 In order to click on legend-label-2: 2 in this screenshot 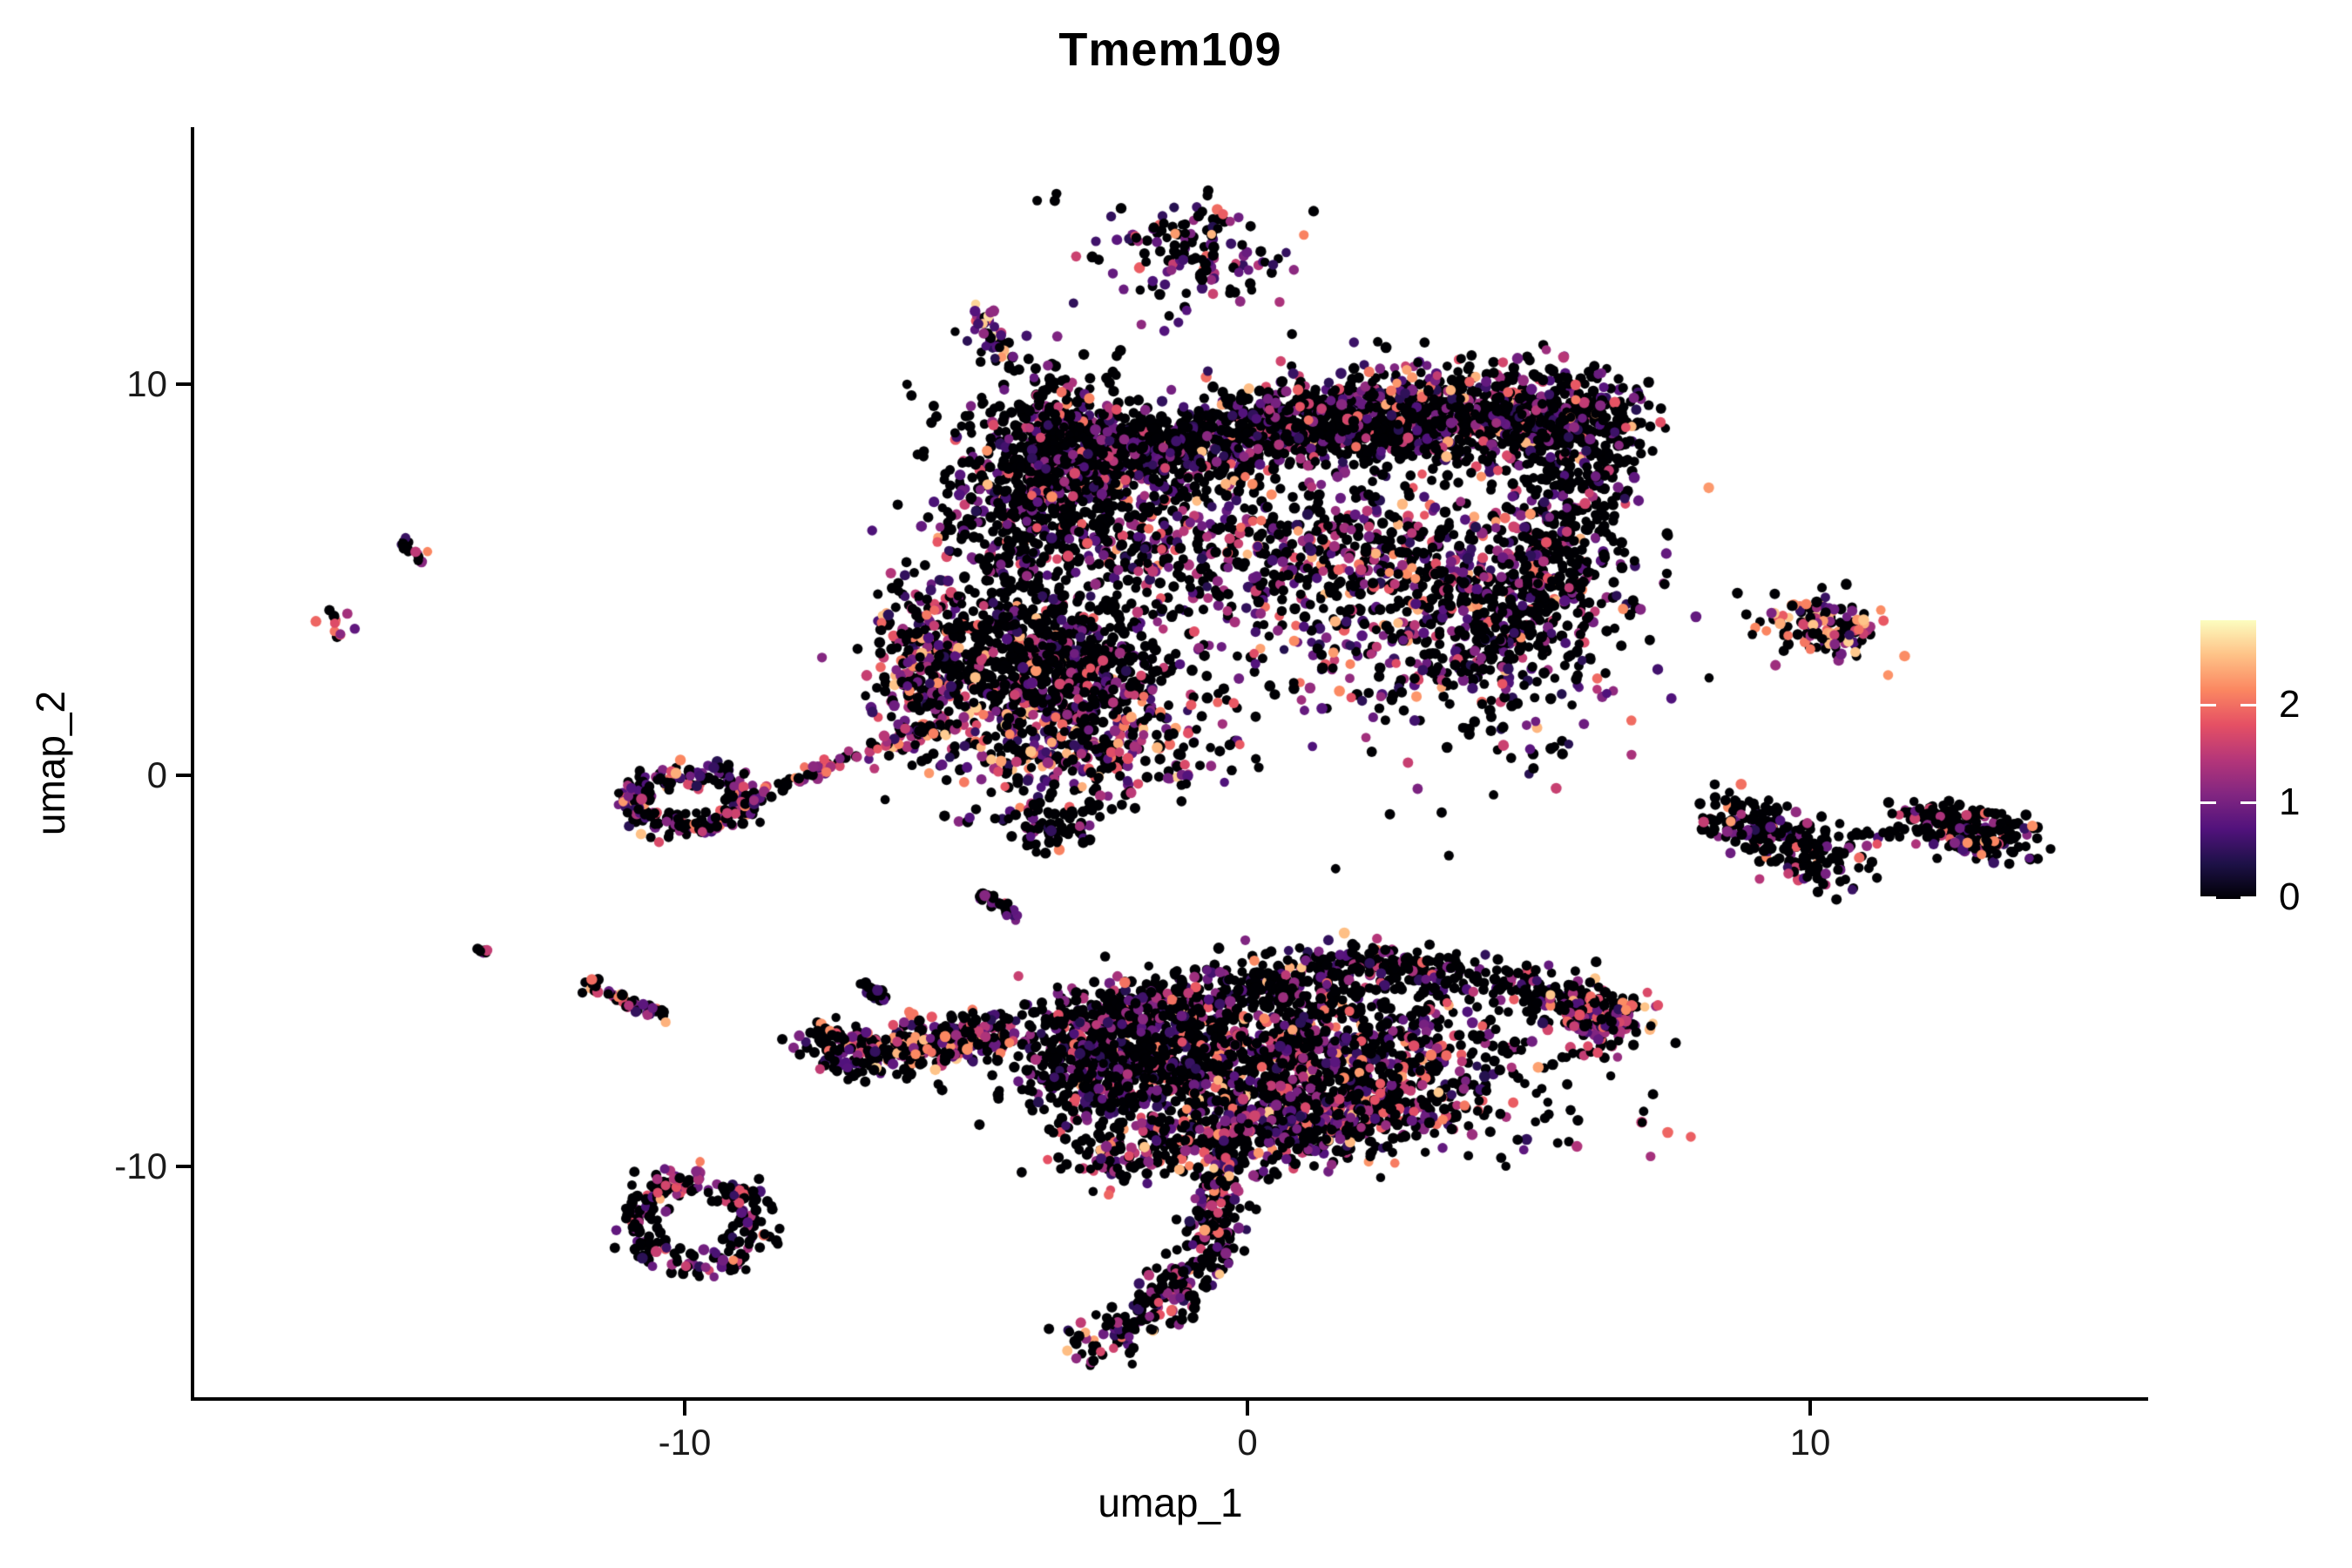, I will do `click(2290, 705)`.